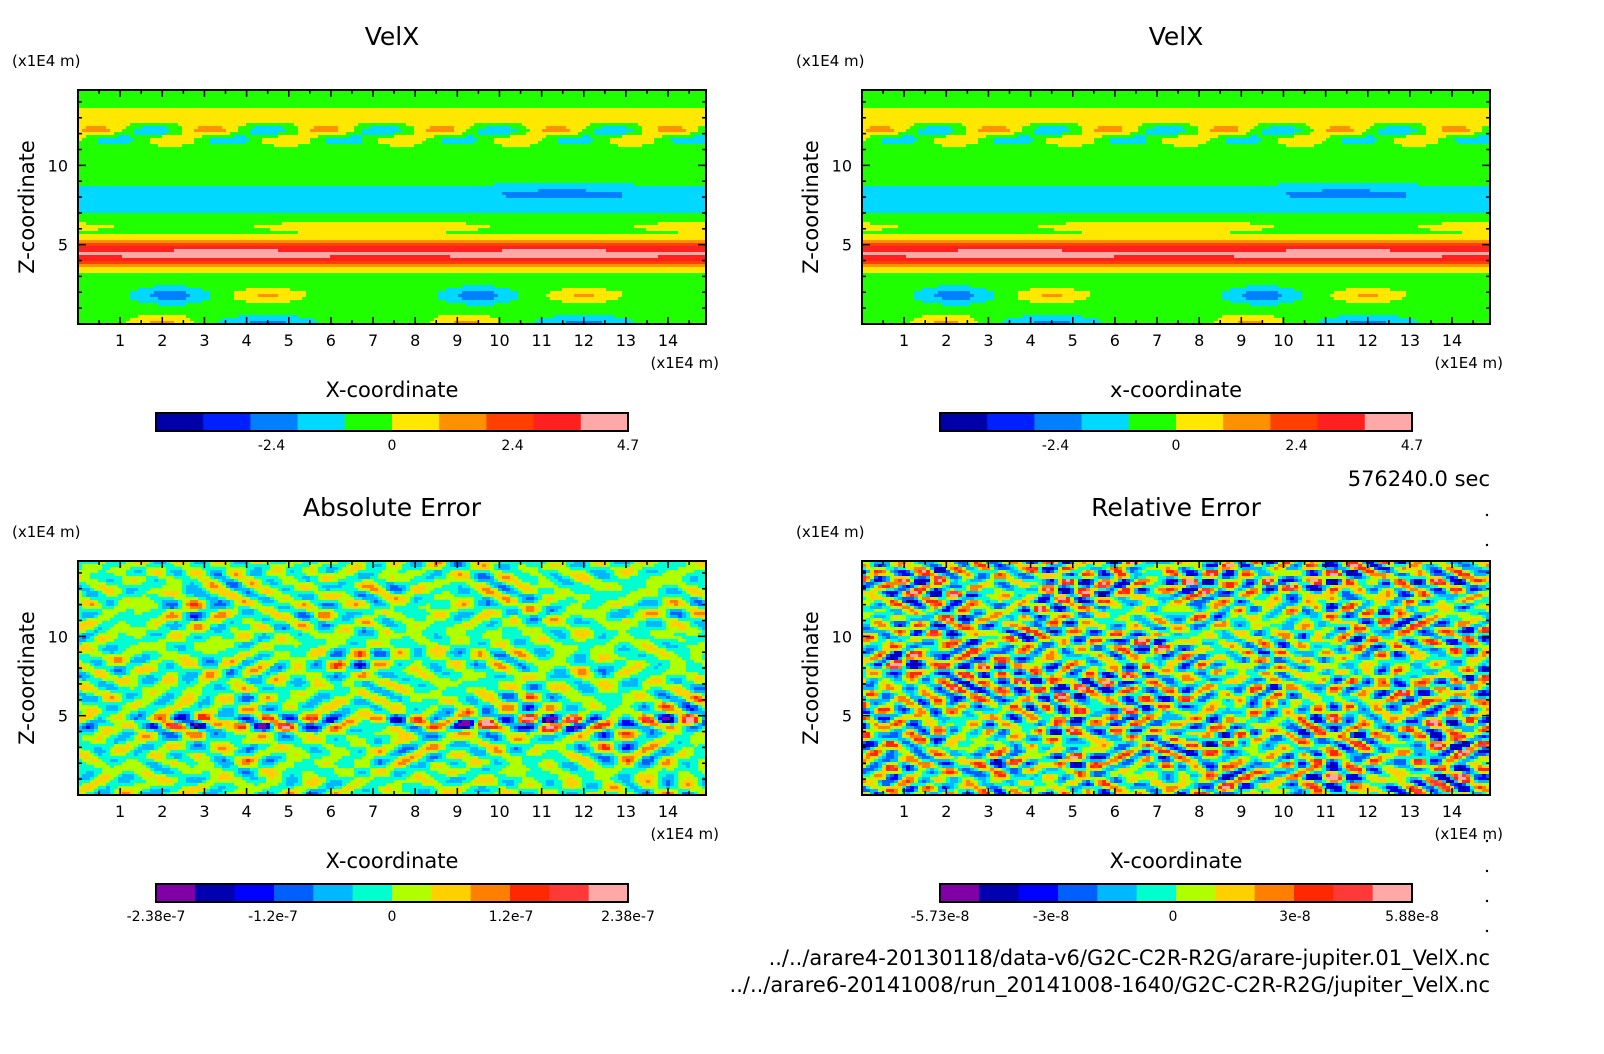 The height and width of the screenshot is (1054, 1604). Describe the element at coordinates (120, 340) in the screenshot. I see `x-tick-label: 1` at that location.